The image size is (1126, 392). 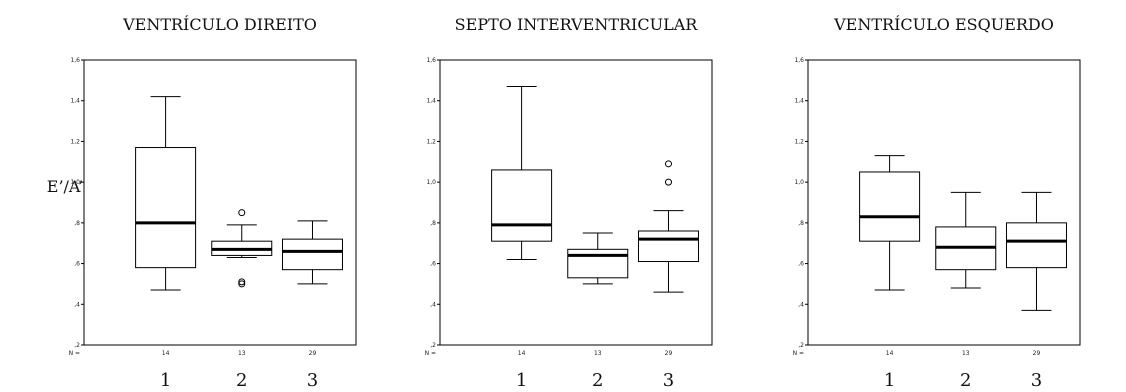 What do you see at coordinates (219, 24) in the screenshot?
I see `panel-title: VENTRÍCULO DIREITO` at bounding box center [219, 24].